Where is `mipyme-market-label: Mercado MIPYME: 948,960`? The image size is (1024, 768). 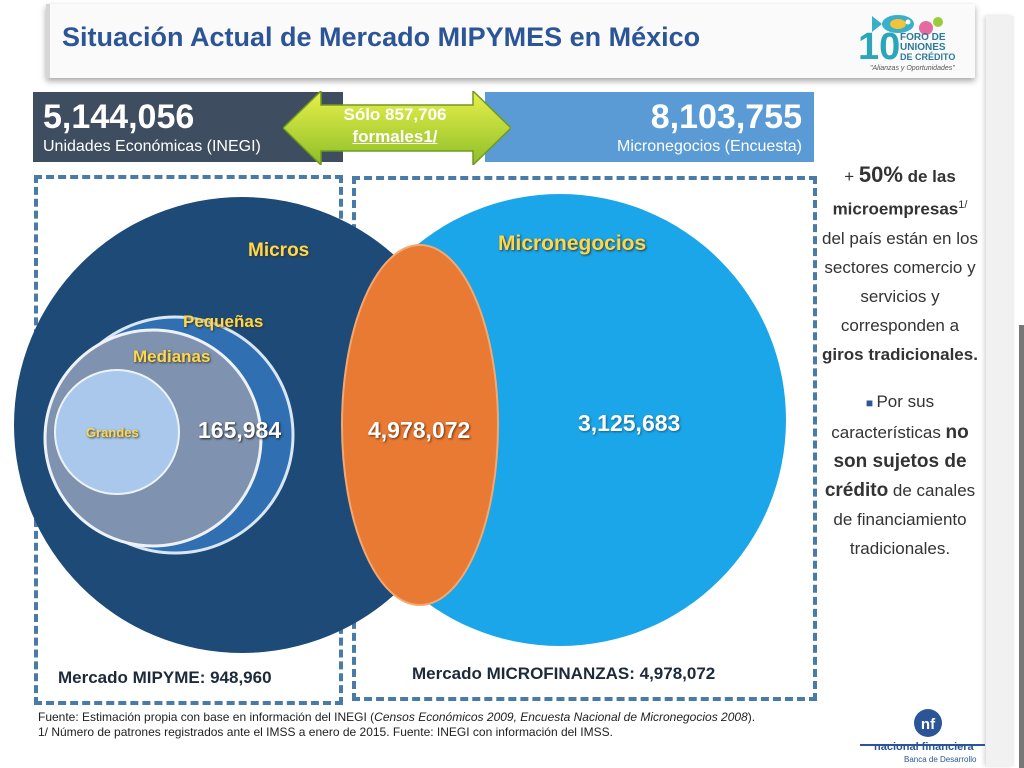
mipyme-market-label: Mercado MIPYME: 948,960 is located at coordinates (165, 677).